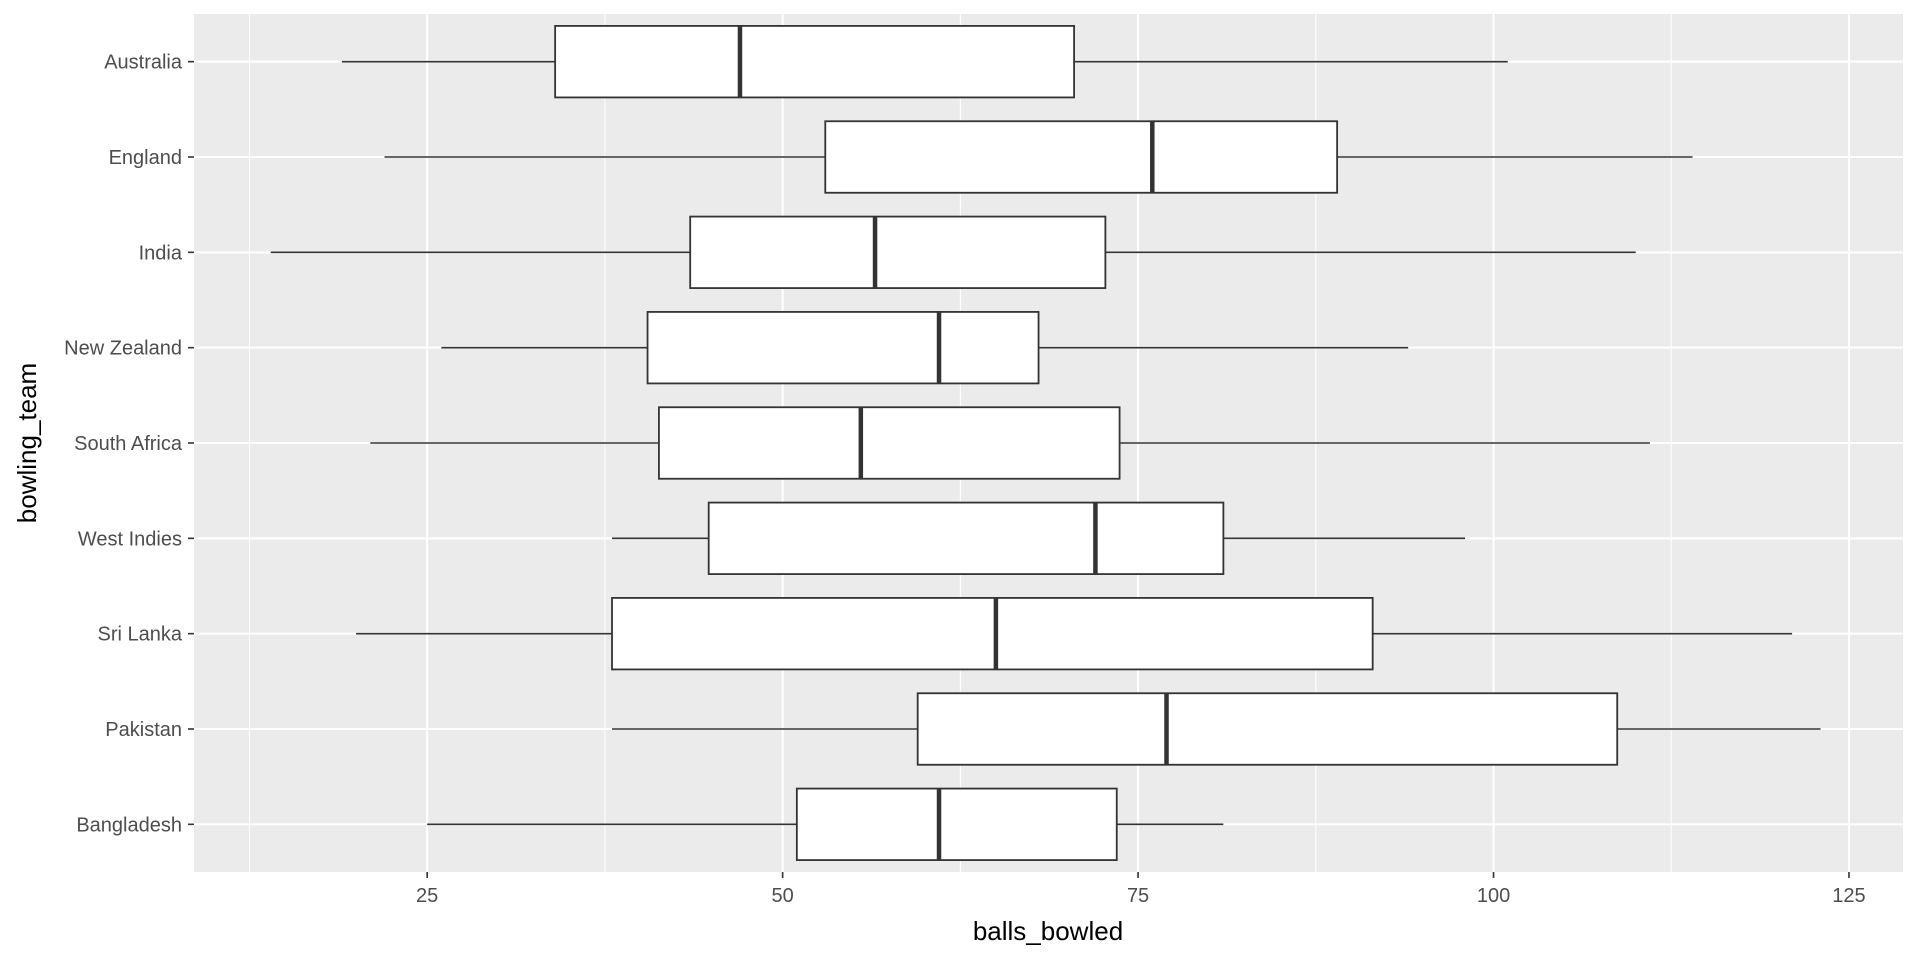 This screenshot has height=960, width=1920. I want to click on box-england, so click(1038, 157).